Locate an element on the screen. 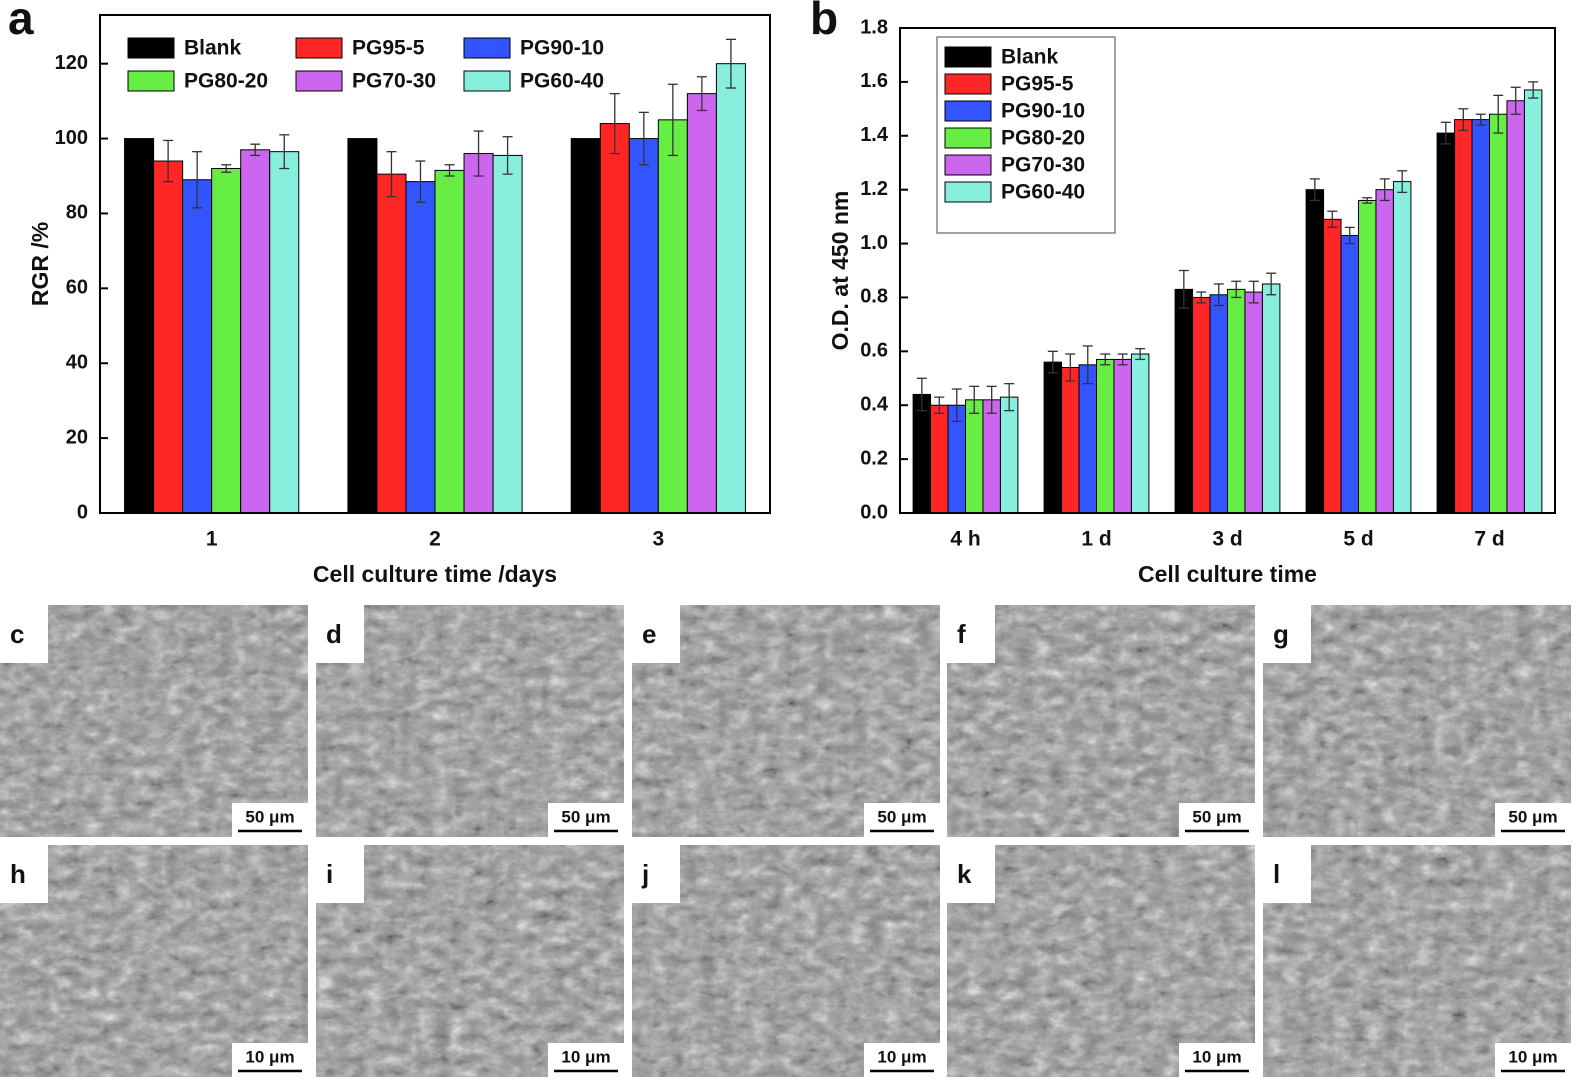 Image resolution: width=1585 pixels, height=1087 pixels. y-tick-label: 80 is located at coordinates (77, 213).